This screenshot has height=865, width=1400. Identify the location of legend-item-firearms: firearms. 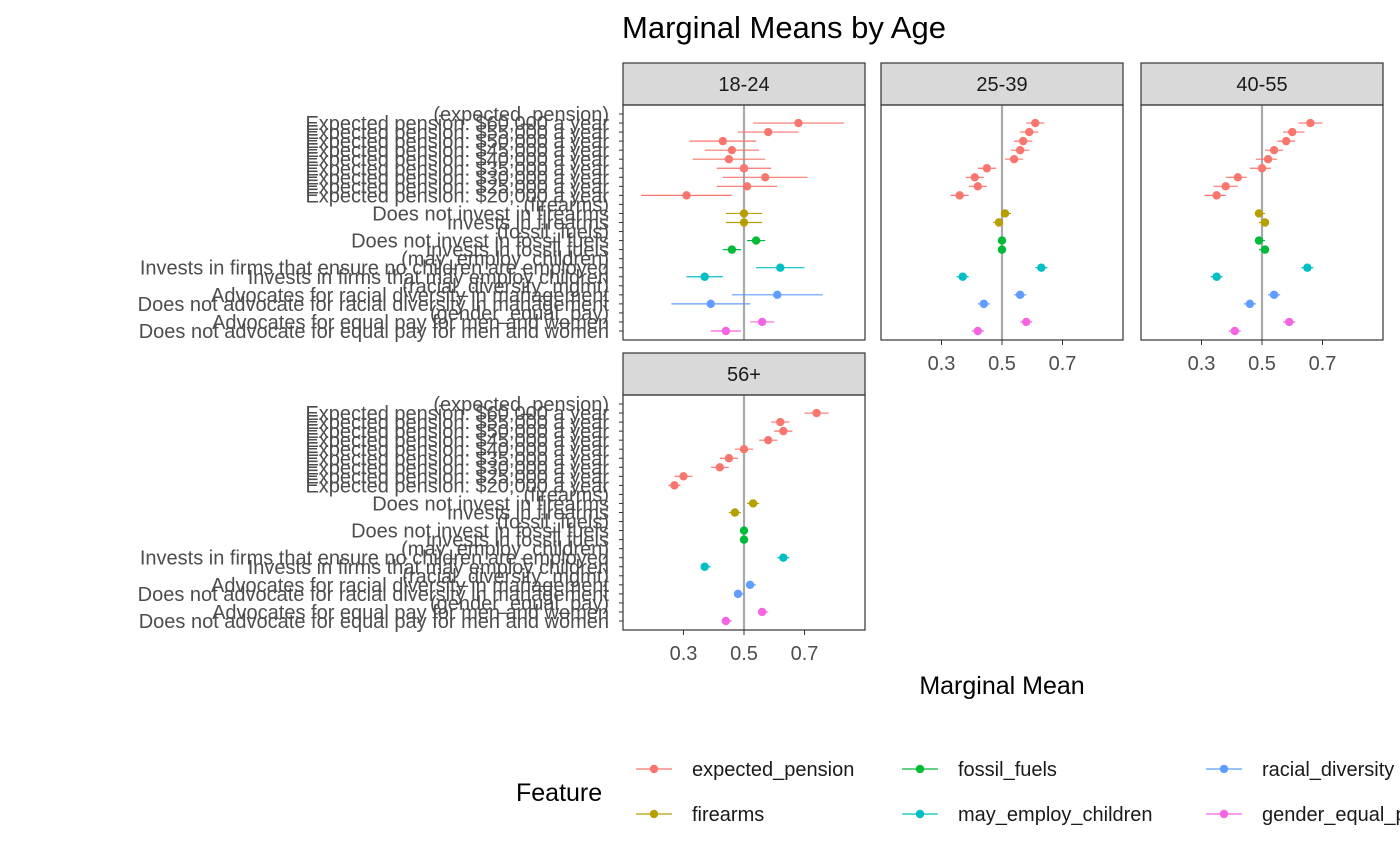
(700, 815).